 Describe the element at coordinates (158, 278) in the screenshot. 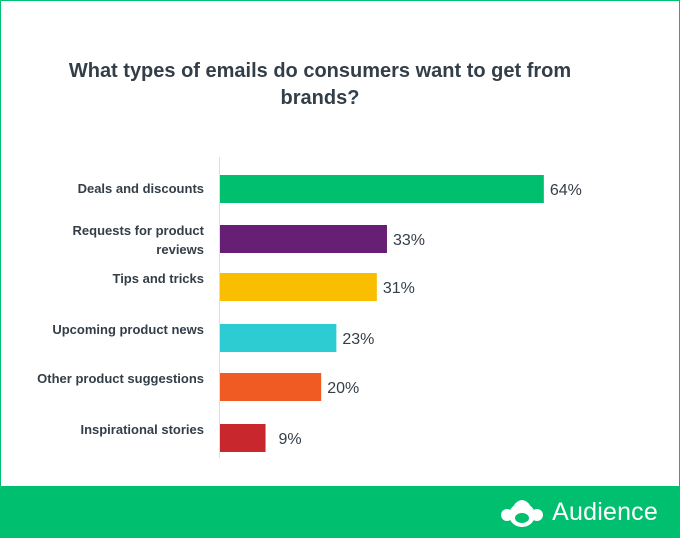

I see `category-label-3: Tips and tricks` at that location.